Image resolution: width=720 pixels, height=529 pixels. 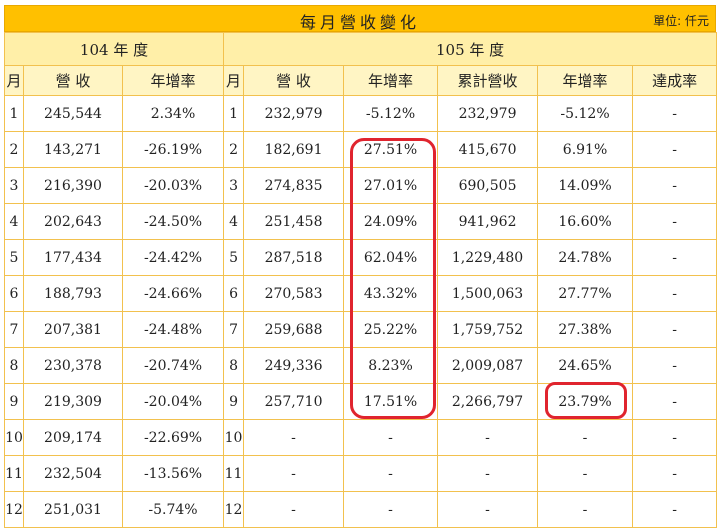 What do you see at coordinates (73, 221) in the screenshot?
I see `cell-revenue-104: 202,643` at bounding box center [73, 221].